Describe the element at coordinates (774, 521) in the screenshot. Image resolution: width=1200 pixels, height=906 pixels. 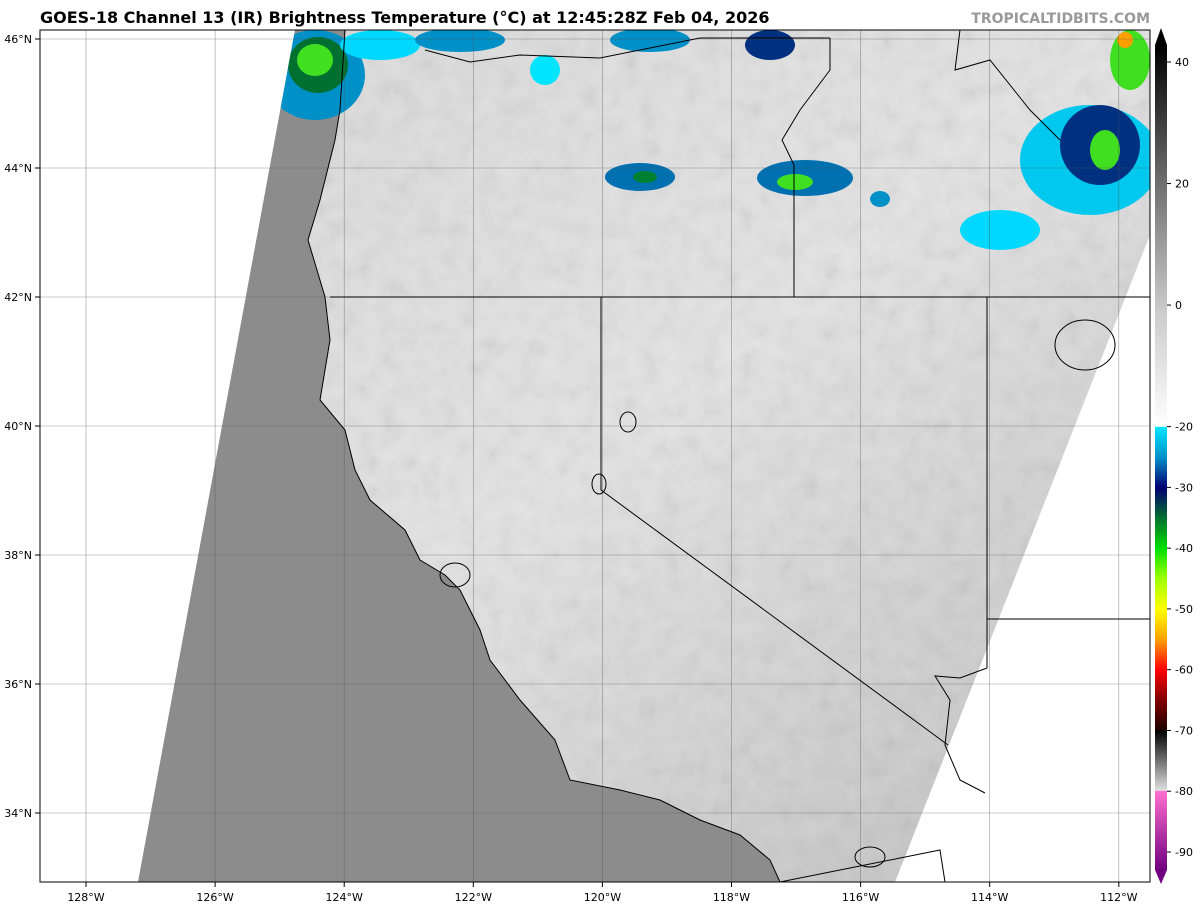
I see `border-ca-nv` at that location.